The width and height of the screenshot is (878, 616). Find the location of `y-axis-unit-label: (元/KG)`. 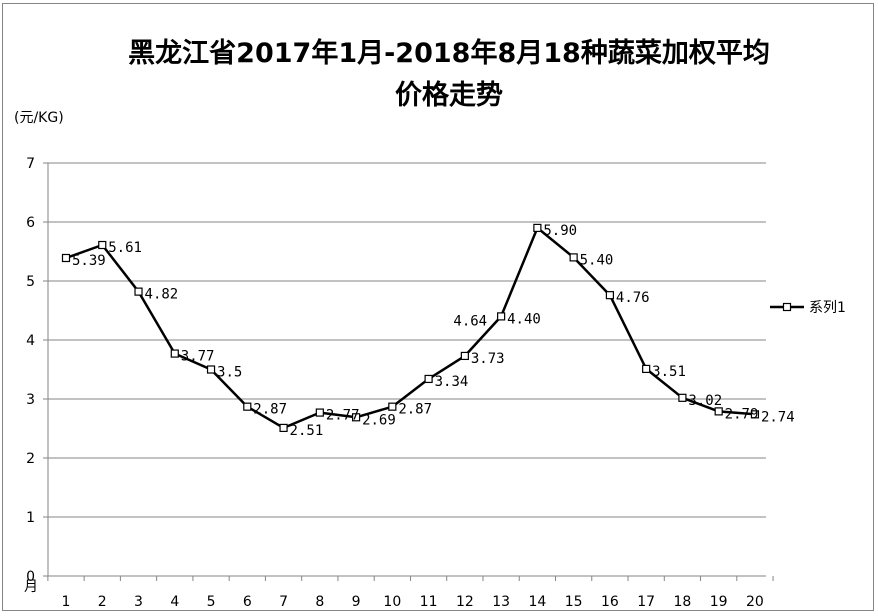

y-axis-unit-label: (元/KG) is located at coordinates (39, 118).